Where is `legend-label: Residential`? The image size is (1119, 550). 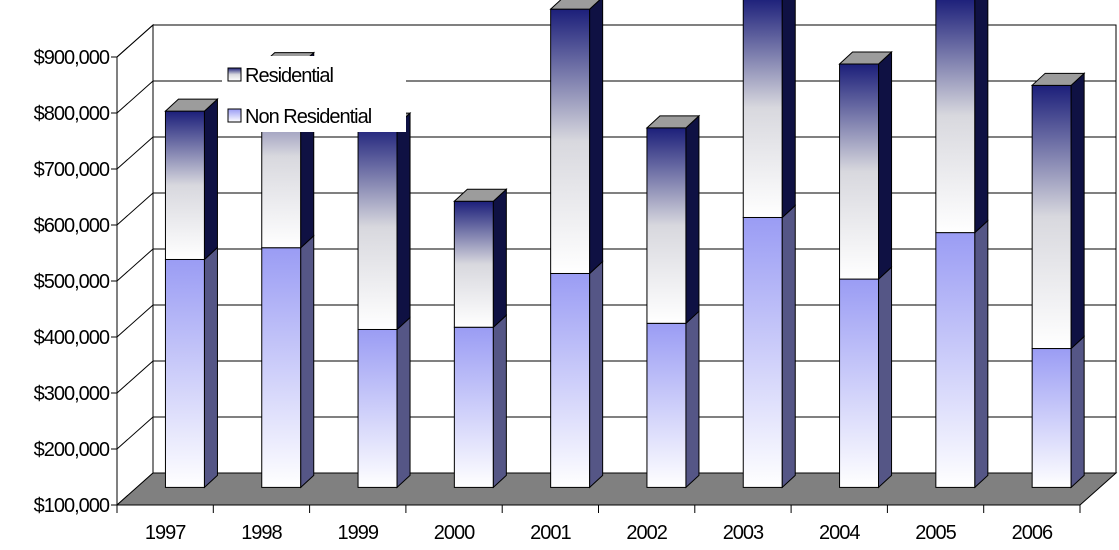
legend-label: Residential is located at coordinates (289, 76).